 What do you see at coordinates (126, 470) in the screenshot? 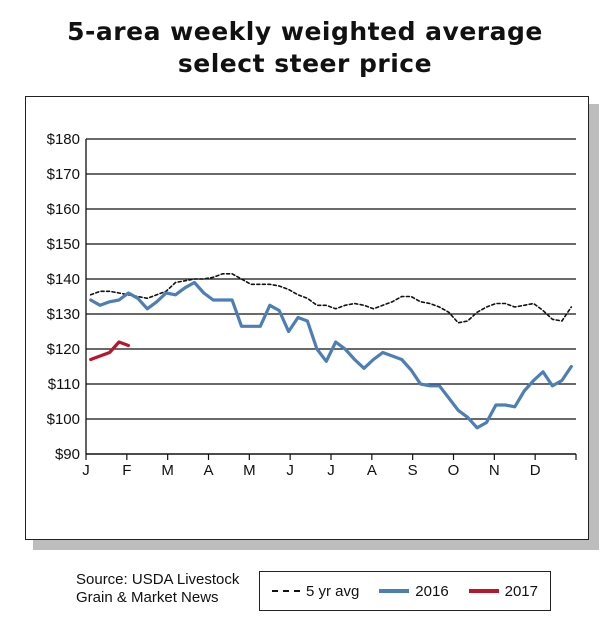
I see `x-tick-label: F` at bounding box center [126, 470].